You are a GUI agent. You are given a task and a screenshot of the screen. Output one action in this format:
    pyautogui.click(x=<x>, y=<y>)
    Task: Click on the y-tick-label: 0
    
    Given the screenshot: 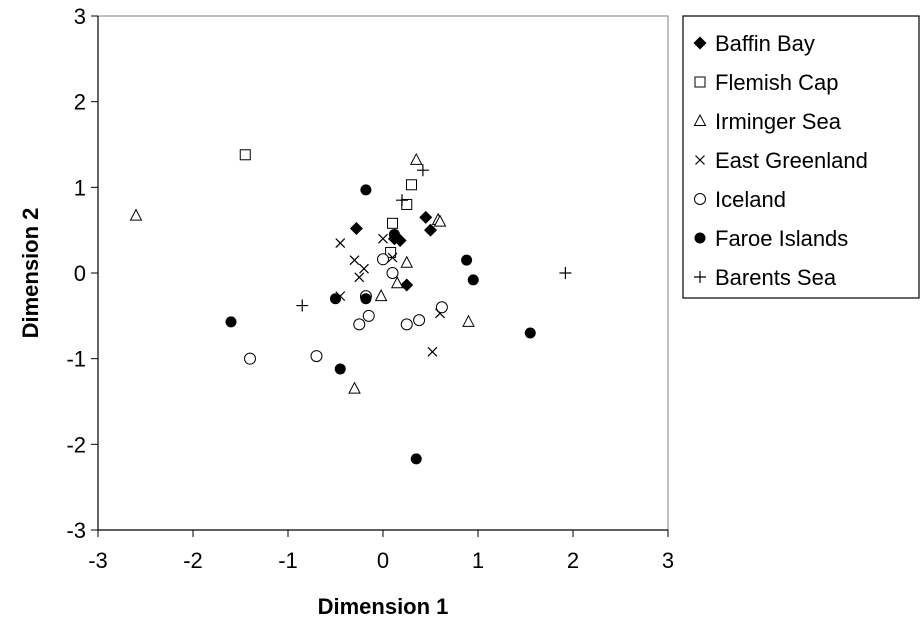 What is the action you would take?
    pyautogui.click(x=80, y=273)
    